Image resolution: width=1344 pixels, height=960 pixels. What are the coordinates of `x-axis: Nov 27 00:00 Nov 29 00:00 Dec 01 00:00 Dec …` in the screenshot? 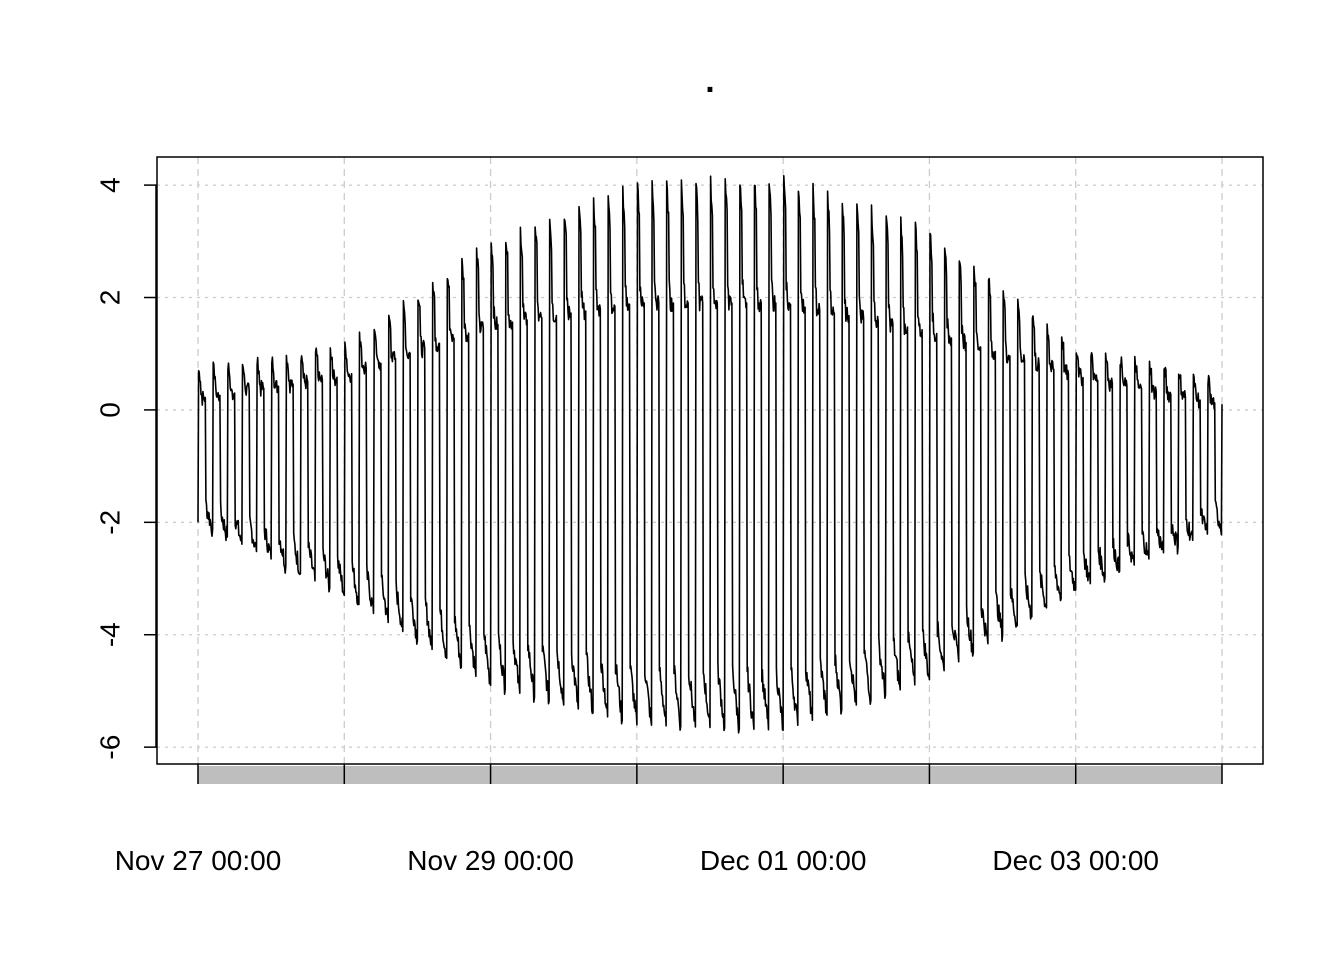 It's located at (669, 820).